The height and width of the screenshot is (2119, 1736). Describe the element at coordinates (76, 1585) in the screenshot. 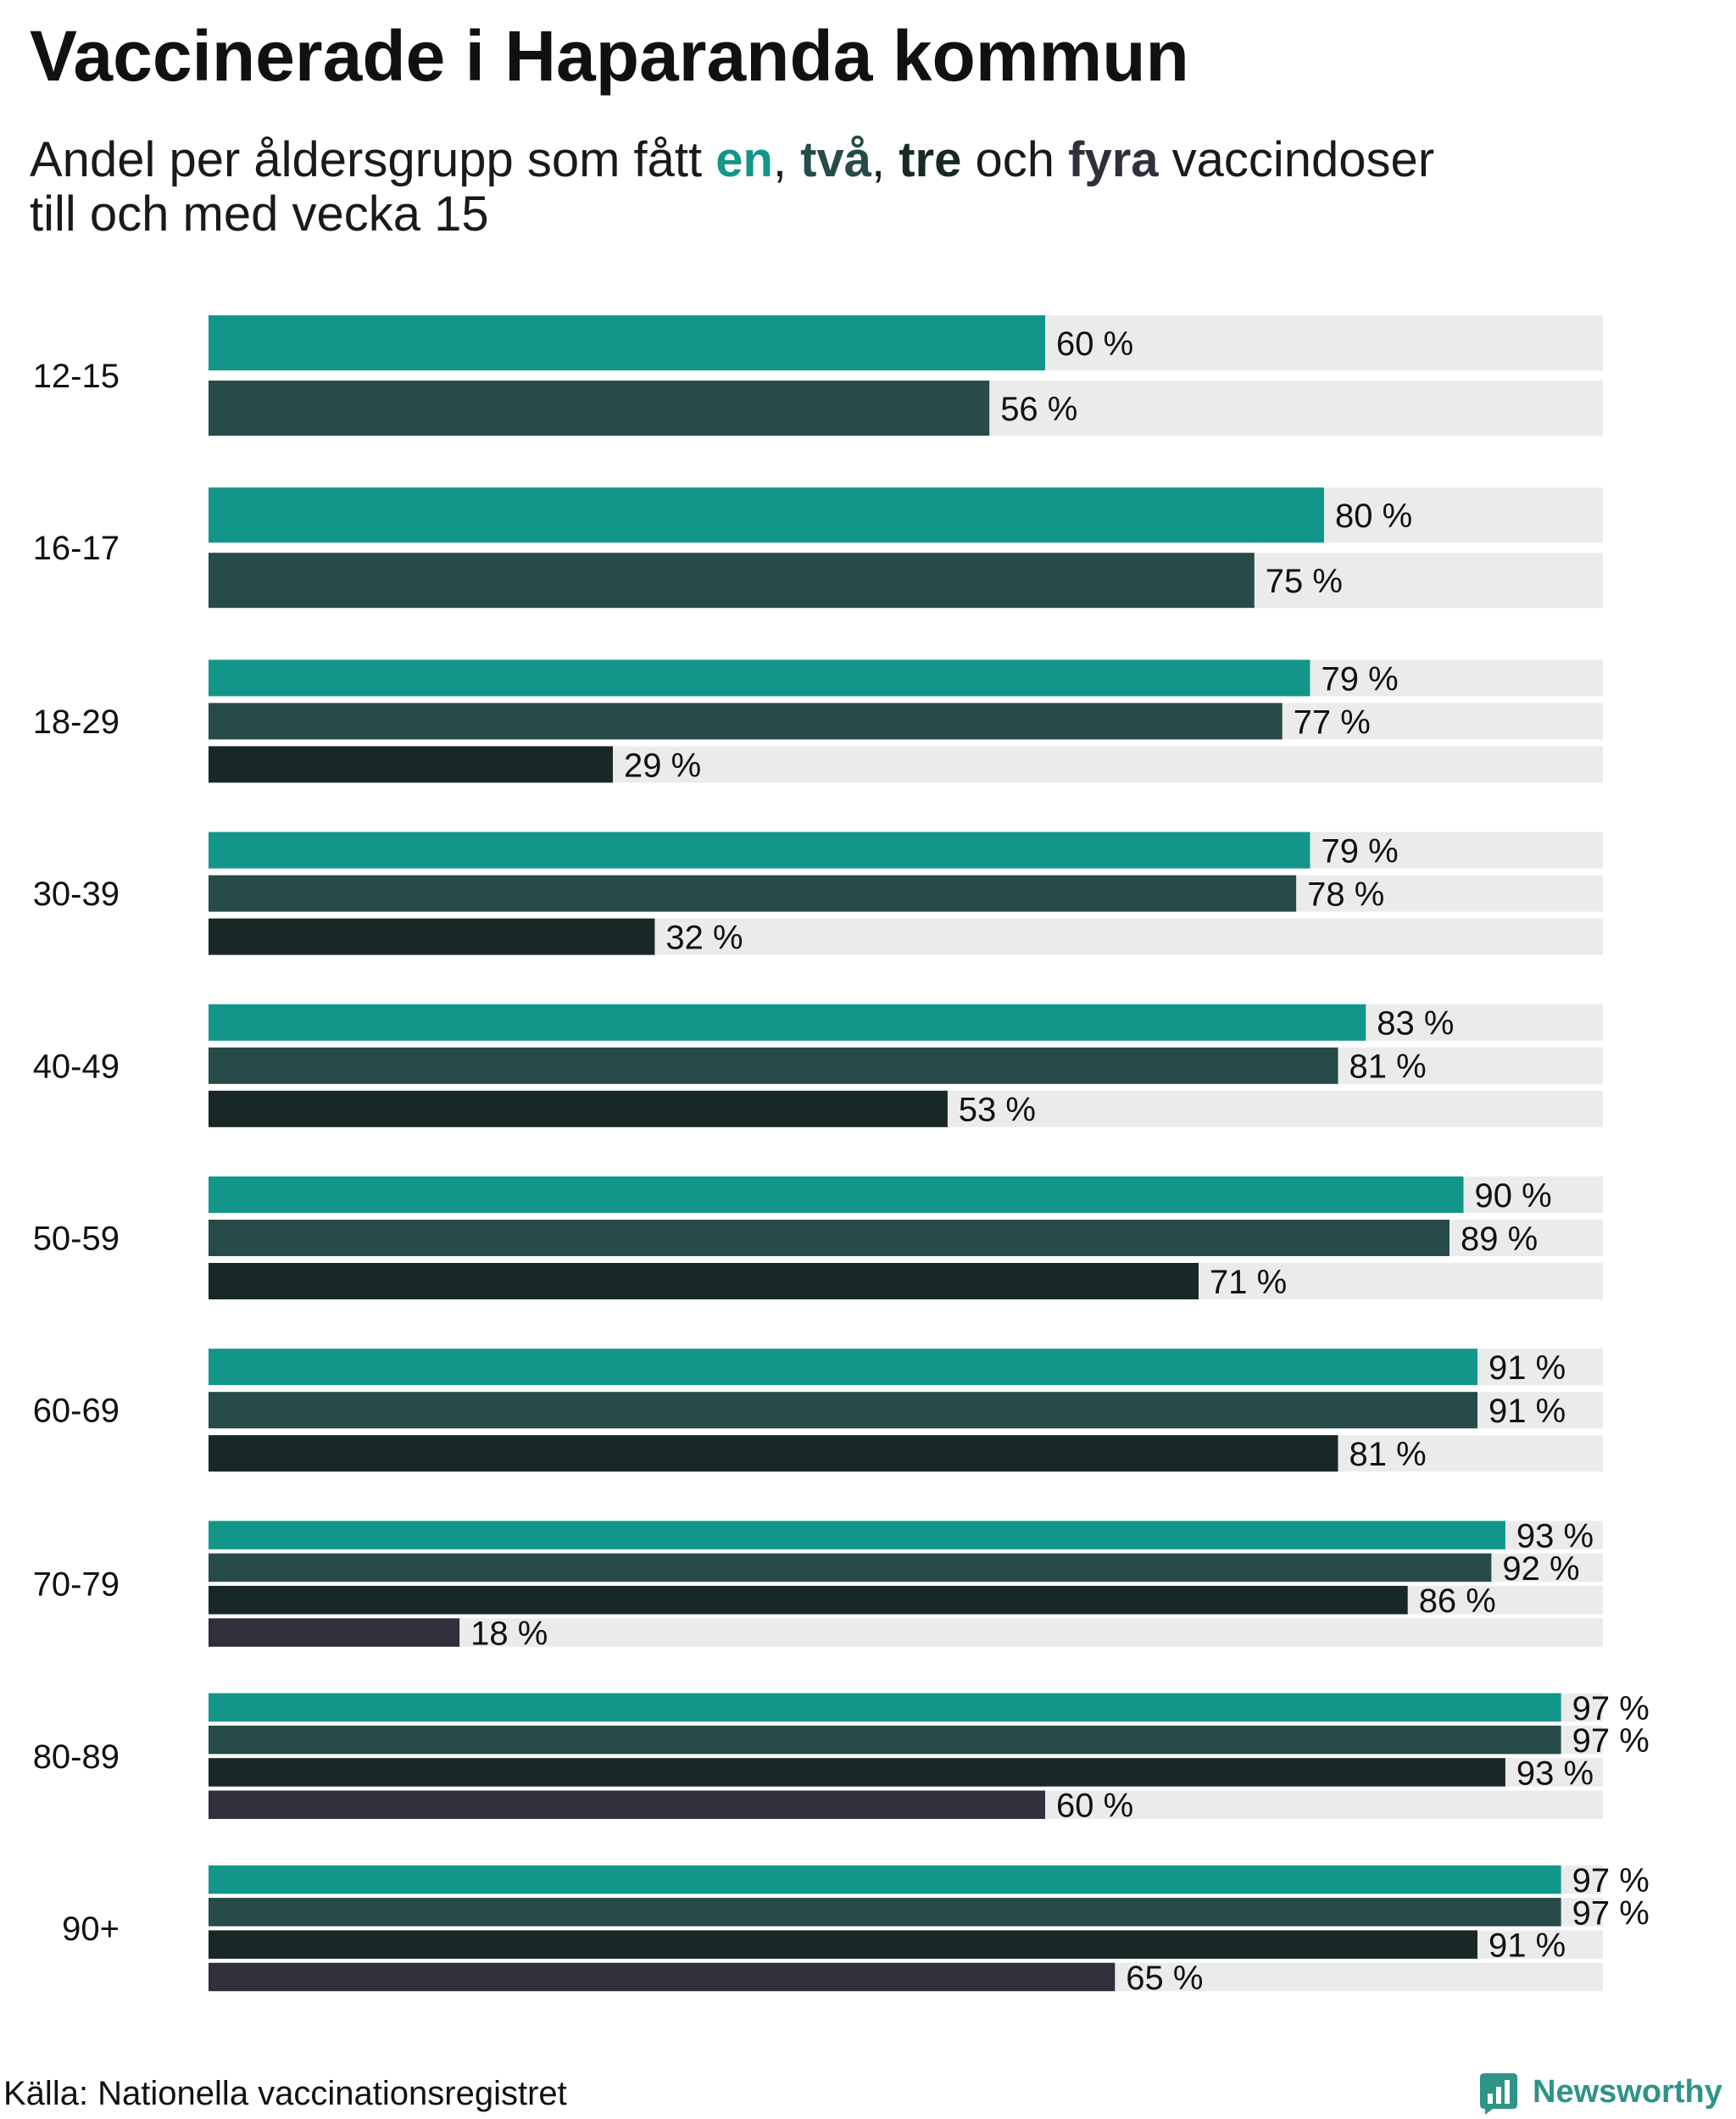

I see `category-label: 70-79` at that location.